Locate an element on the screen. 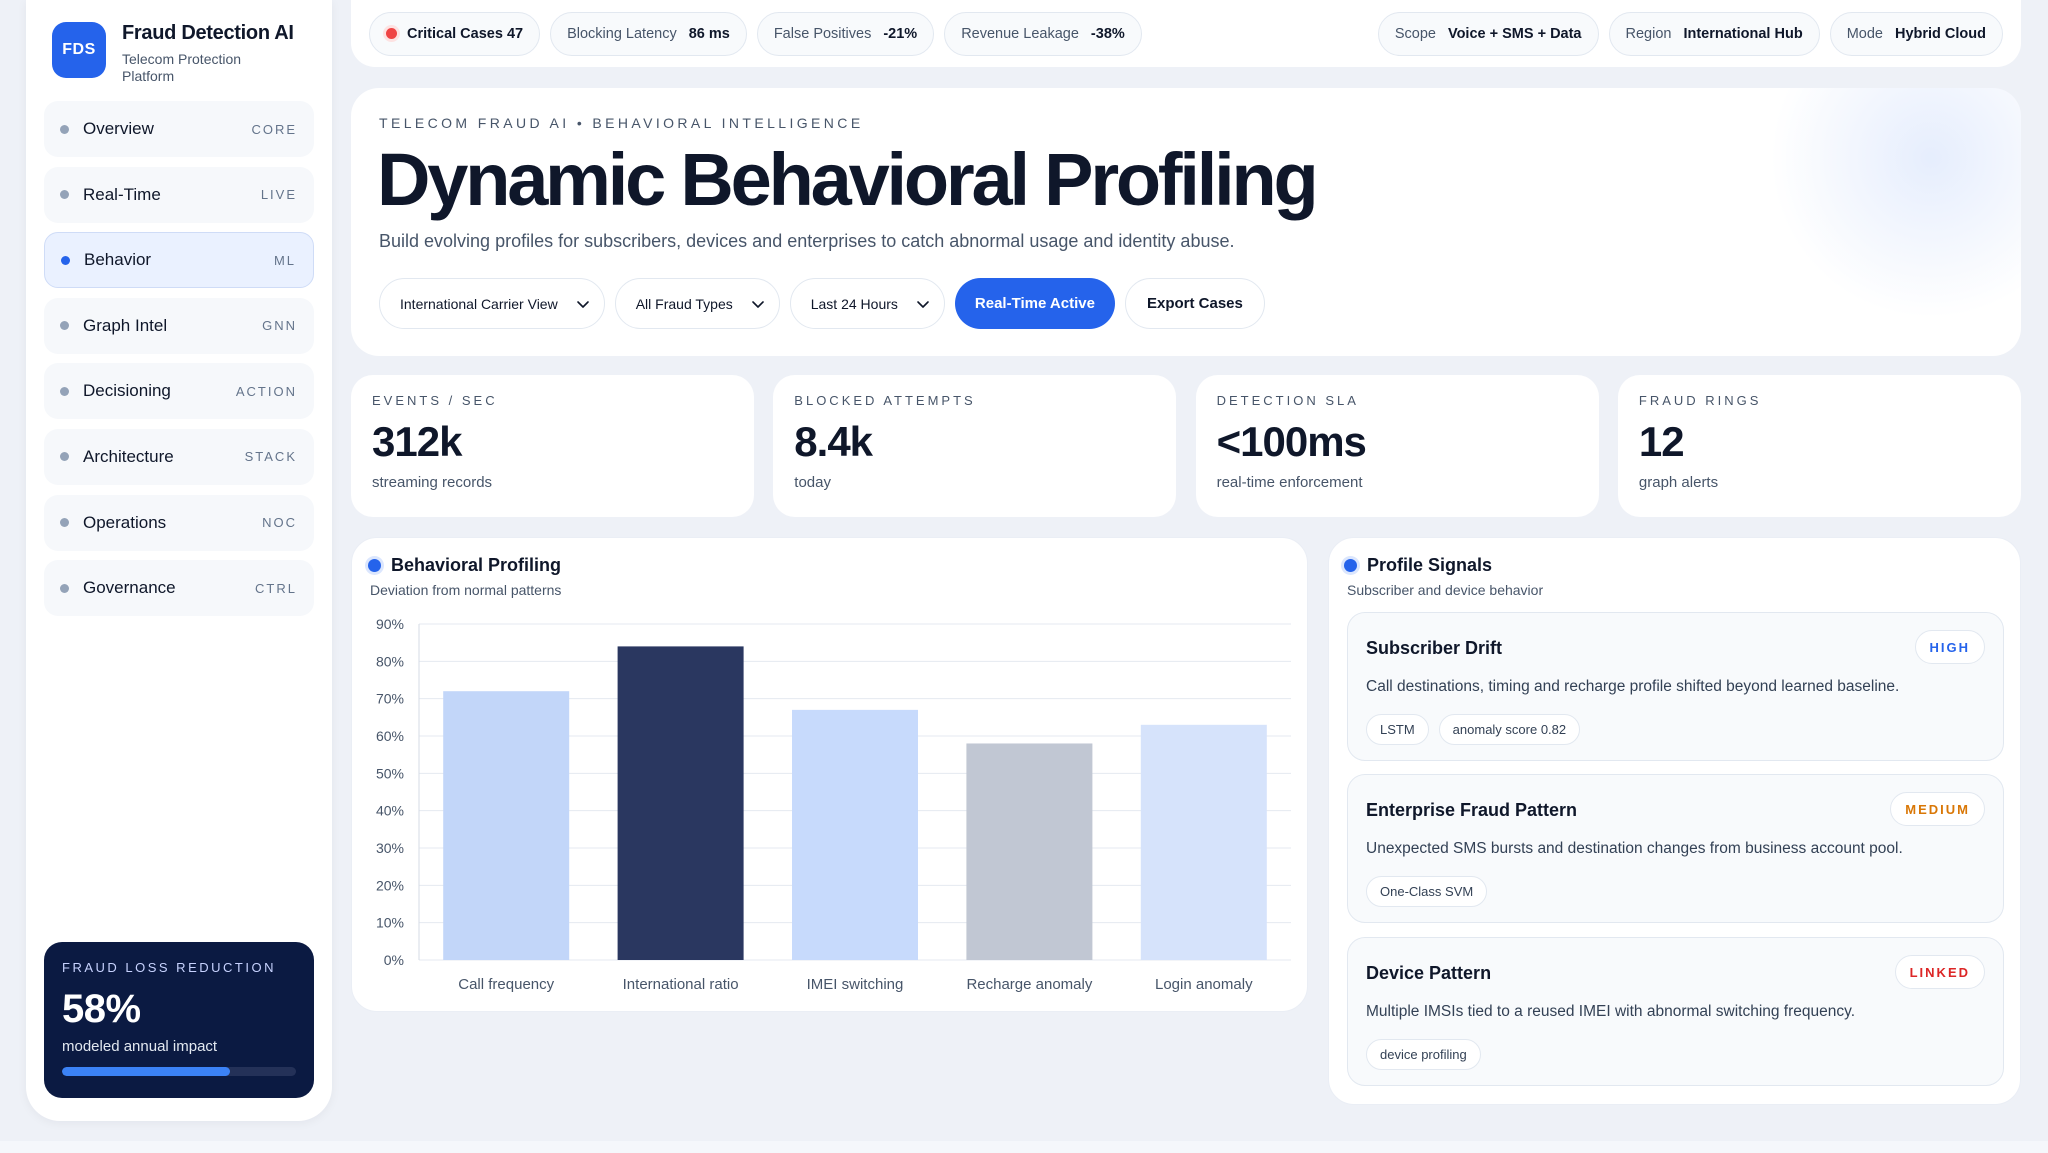 This screenshot has height=1153, width=2048. panel-header: Profile Signals is located at coordinates (1418, 565).